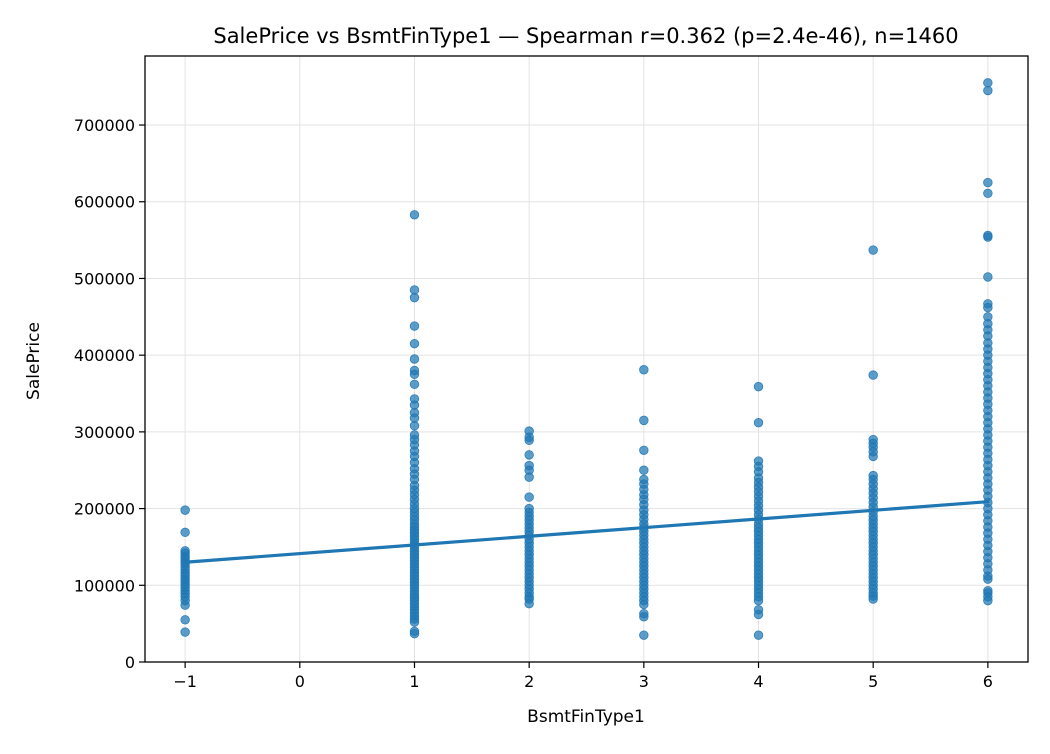 This screenshot has width=1050, height=754. What do you see at coordinates (104, 202) in the screenshot?
I see `y-tick-label: 600000` at bounding box center [104, 202].